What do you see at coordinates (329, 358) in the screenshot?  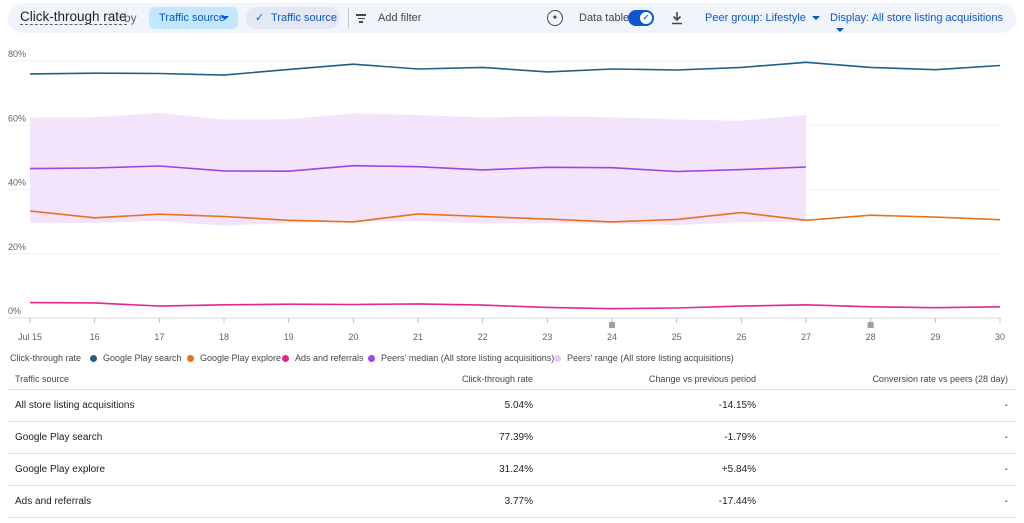 I see `legend-label: Ads and referrals` at bounding box center [329, 358].